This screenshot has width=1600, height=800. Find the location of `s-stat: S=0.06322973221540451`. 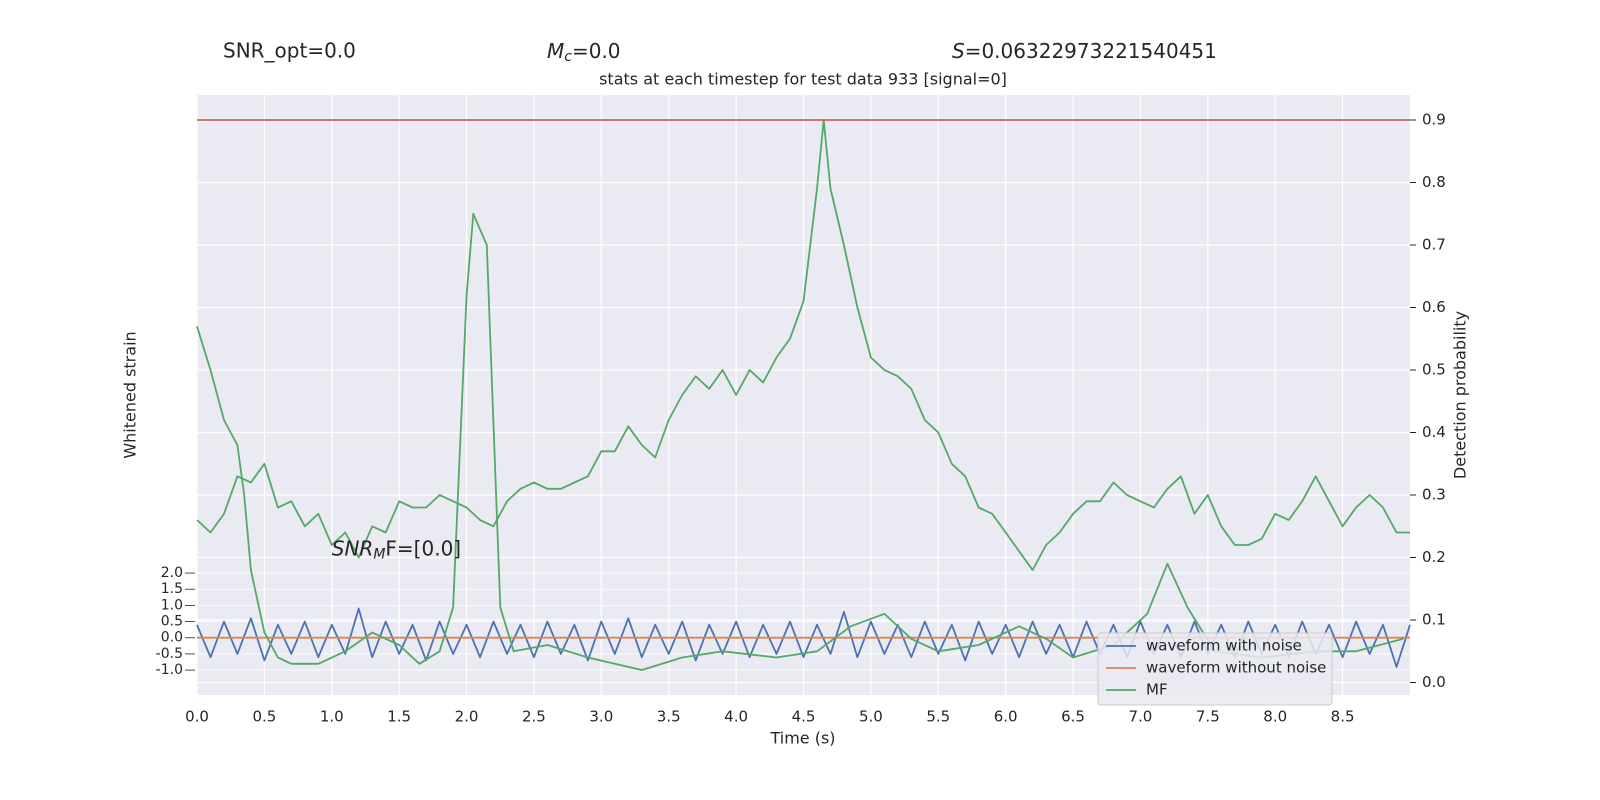

s-stat: S=0.06322973221540451 is located at coordinates (1084, 51).